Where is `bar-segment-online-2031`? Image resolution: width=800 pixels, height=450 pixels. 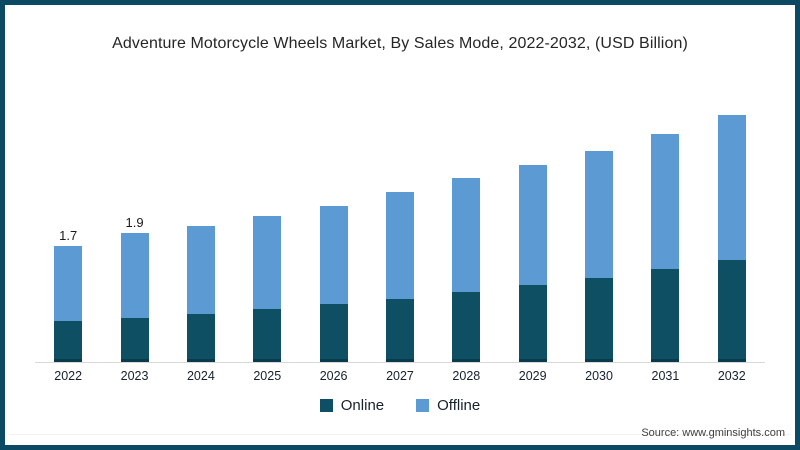
bar-segment-online-2031 is located at coordinates (665, 315).